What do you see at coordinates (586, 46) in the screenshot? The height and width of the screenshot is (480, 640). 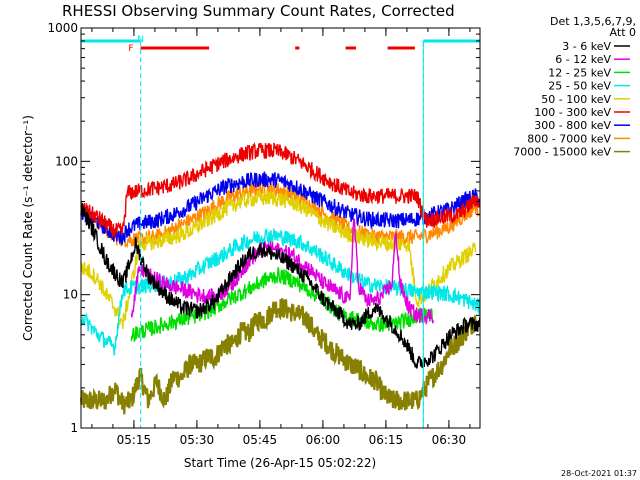 I see `legend-entry-label: 3 - 6 keV` at bounding box center [586, 46].